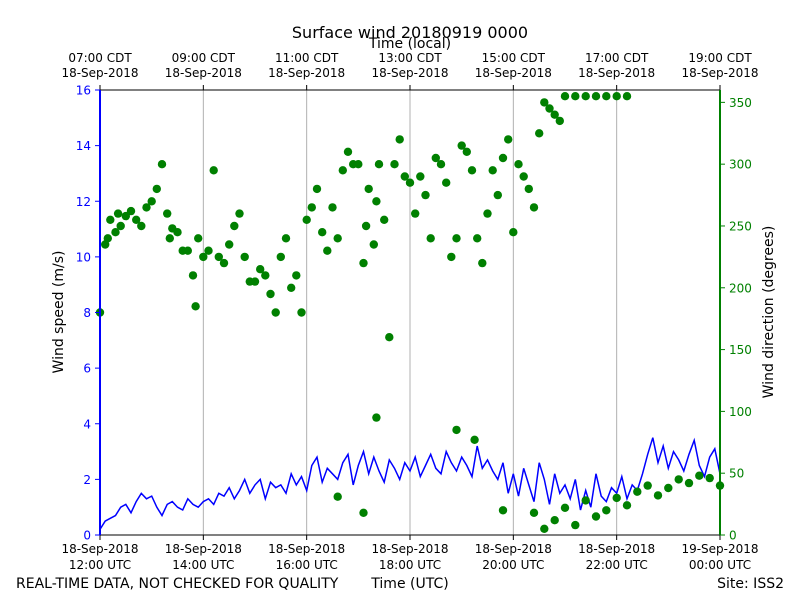 This screenshot has width=800, height=600. I want to click on y2-tick-label: 350, so click(740, 103).